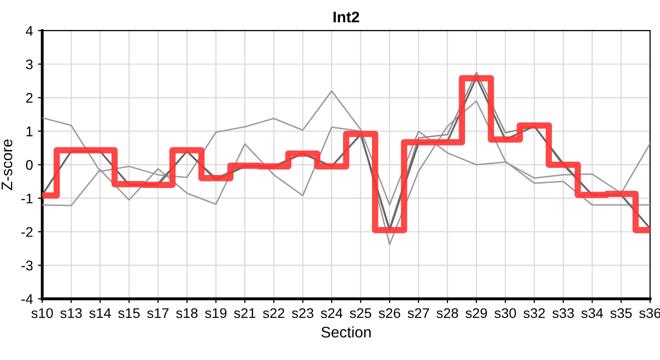  I want to click on y-axis-title: Z-score, so click(7, 164).